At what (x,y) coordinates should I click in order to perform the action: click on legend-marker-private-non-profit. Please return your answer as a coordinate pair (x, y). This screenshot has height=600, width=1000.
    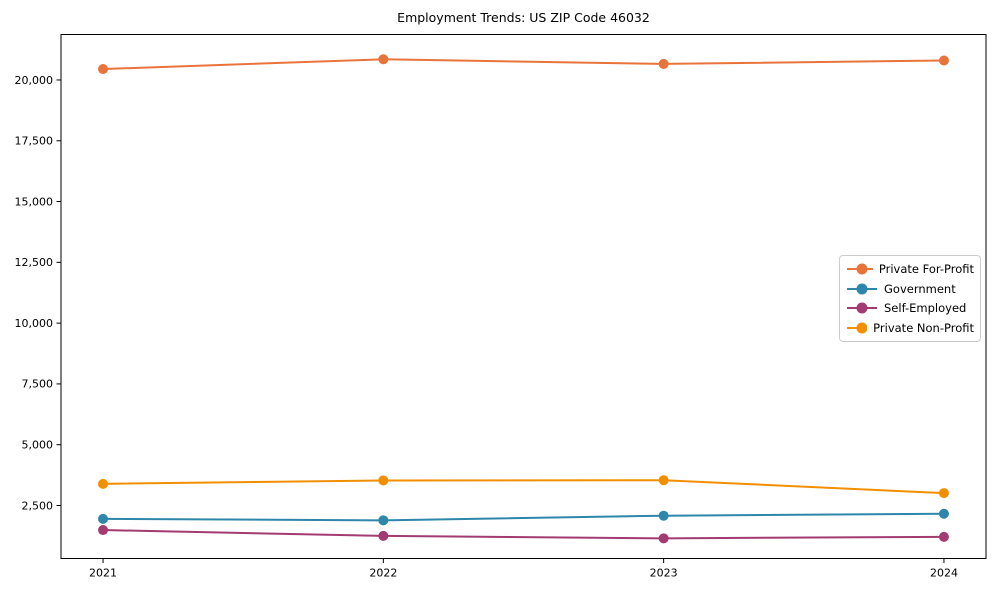
    Looking at the image, I should click on (857, 328).